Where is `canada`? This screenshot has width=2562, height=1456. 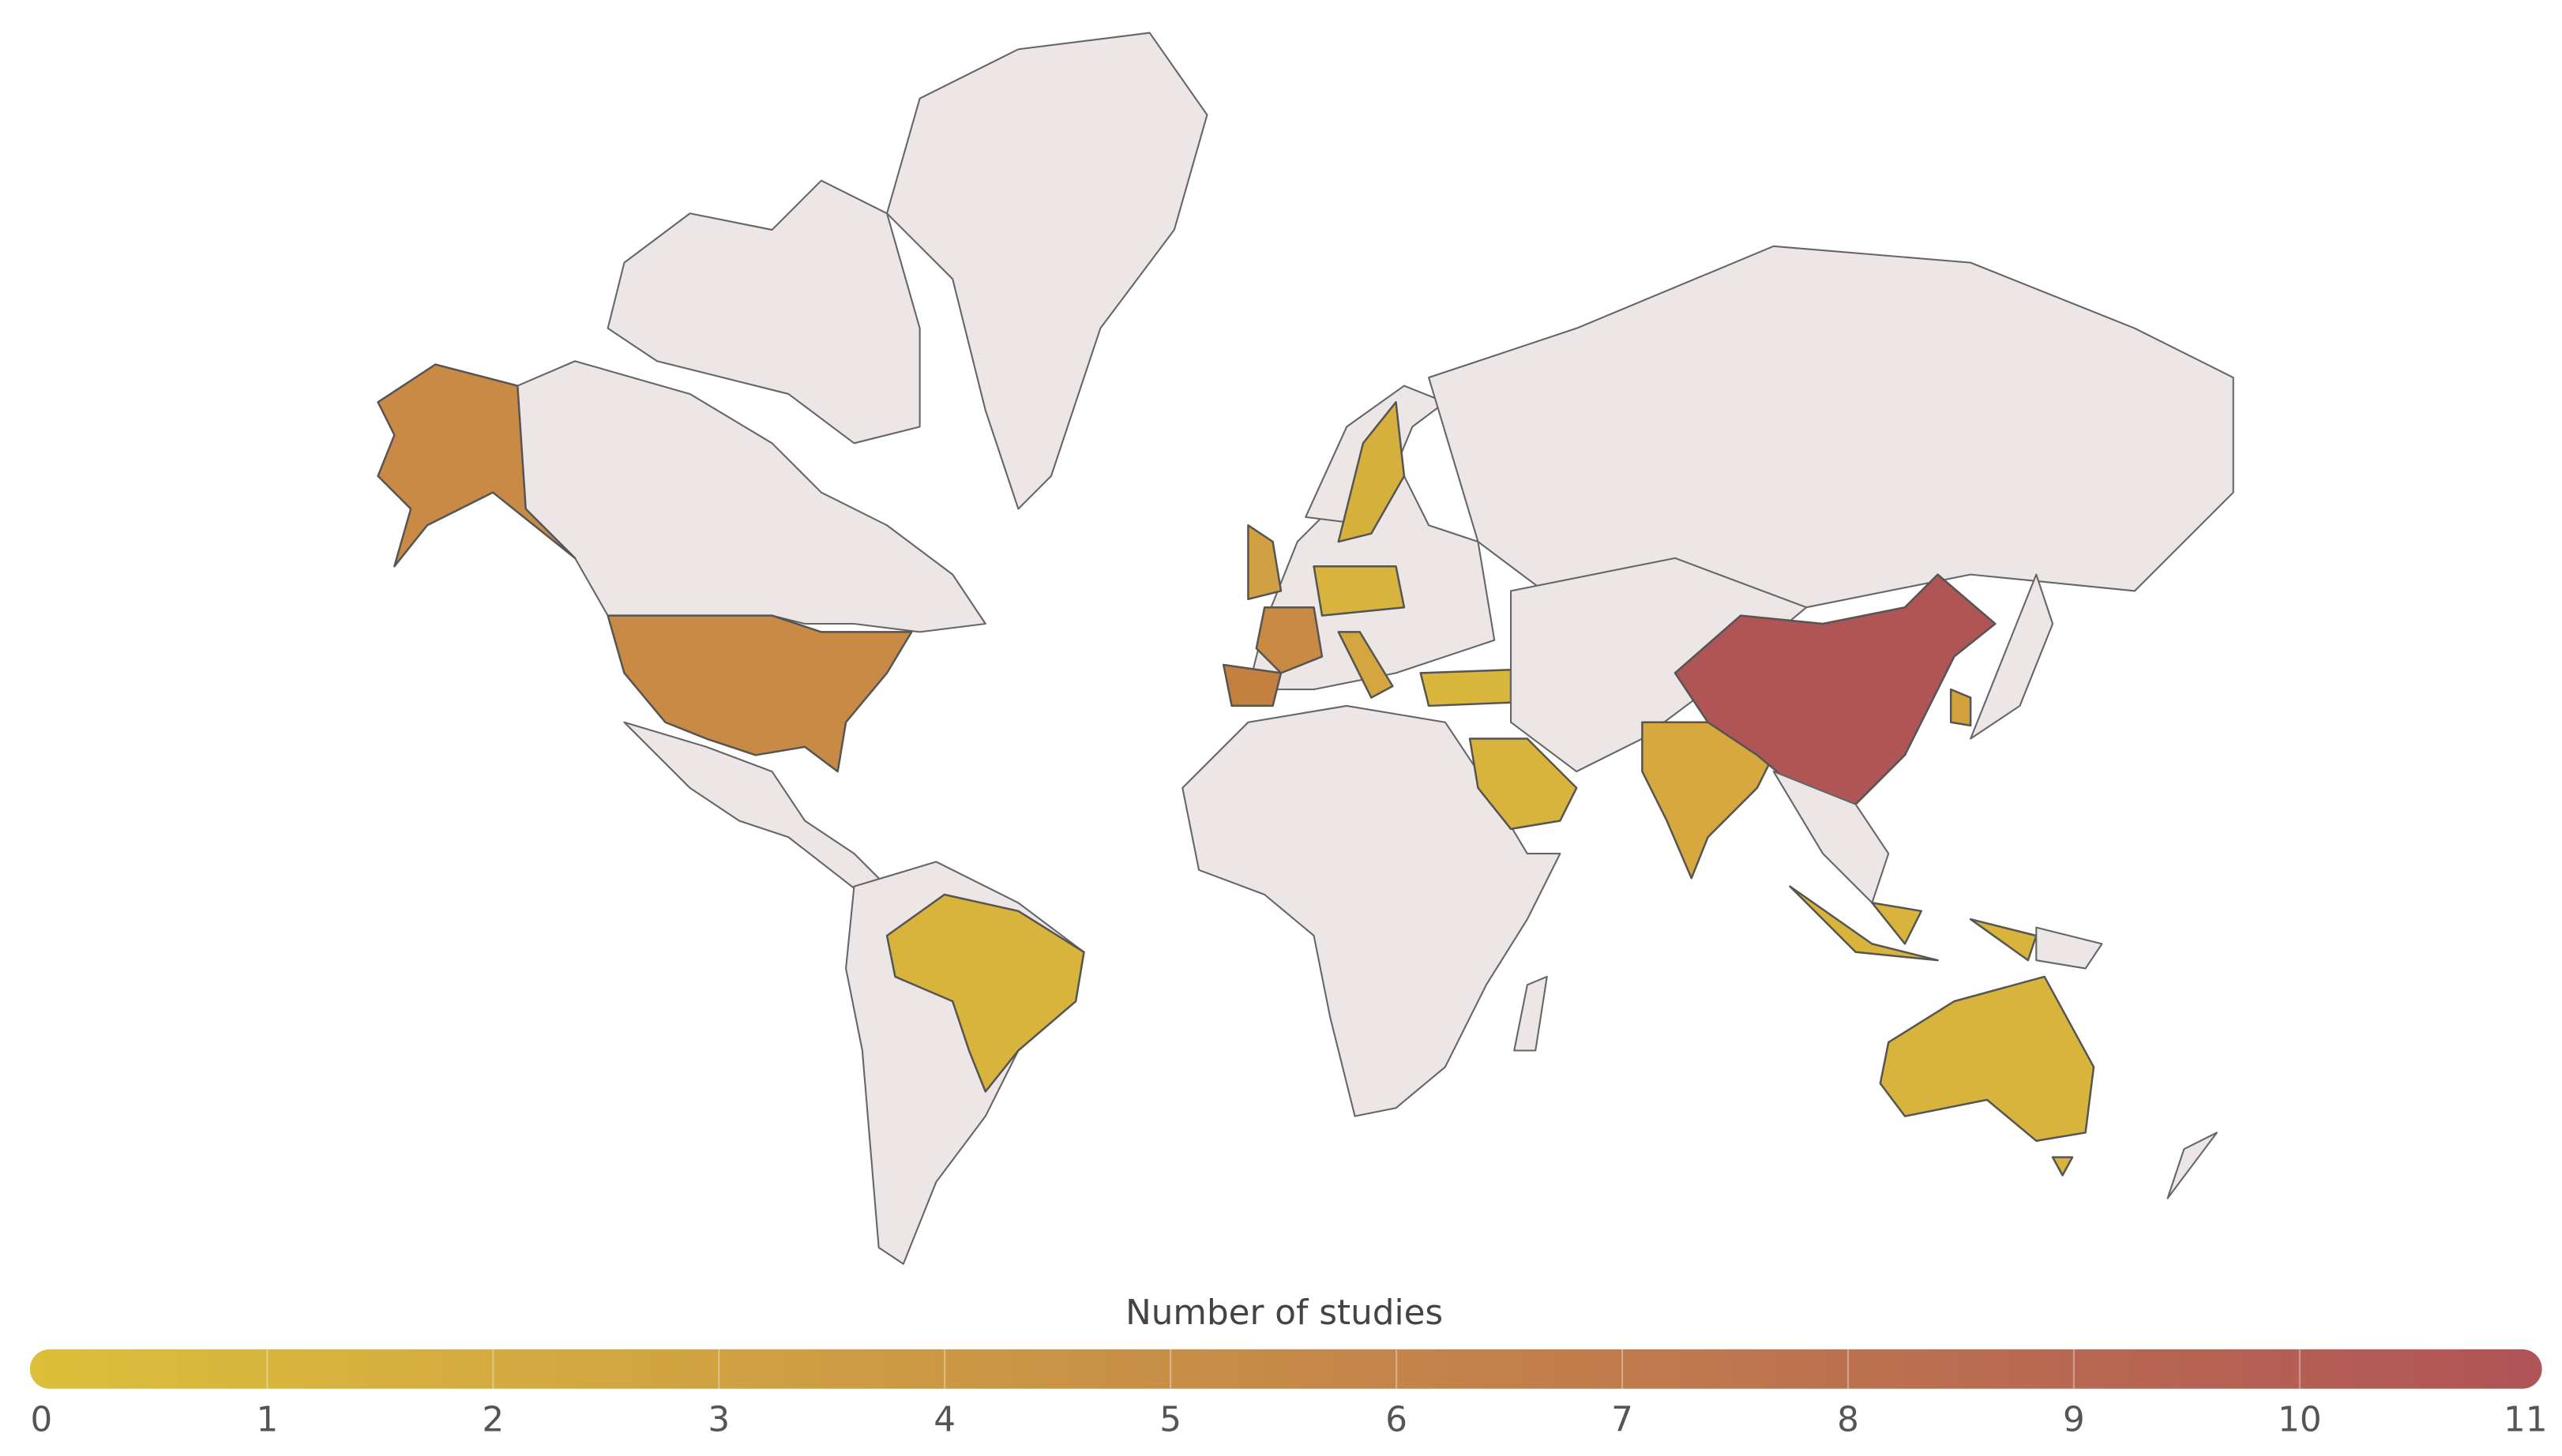 canada is located at coordinates (752, 496).